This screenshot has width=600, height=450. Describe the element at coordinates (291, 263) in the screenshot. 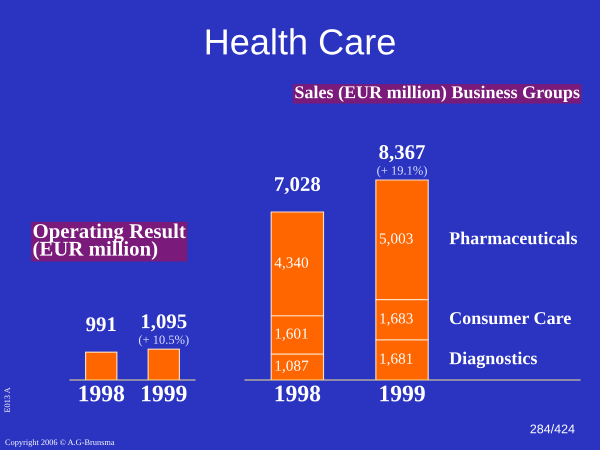

I see `data-label: 4,340` at that location.